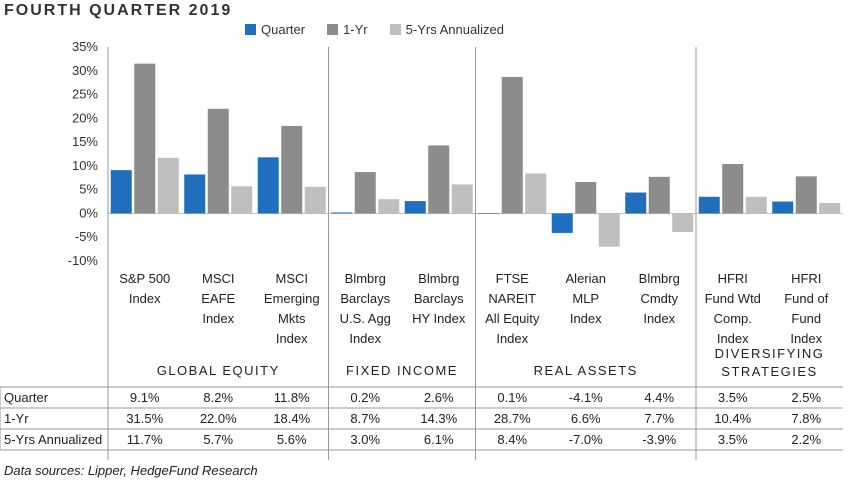 Image resolution: width=850 pixels, height=483 pixels. What do you see at coordinates (733, 278) in the screenshot?
I see `category-label: HFRI` at bounding box center [733, 278].